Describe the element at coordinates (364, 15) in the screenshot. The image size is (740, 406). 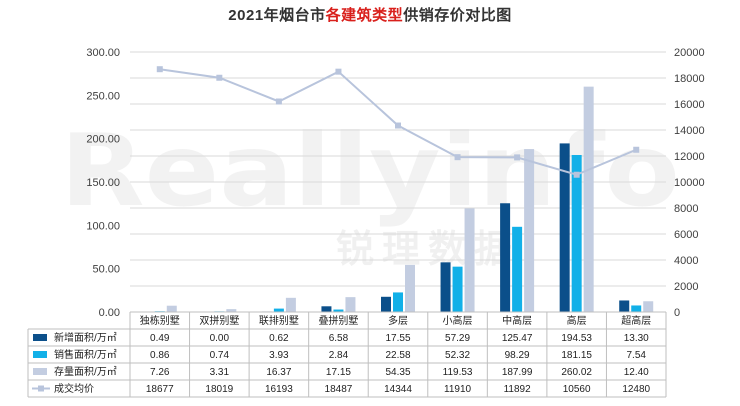
I see `title-highlight: 各建筑类型` at that location.